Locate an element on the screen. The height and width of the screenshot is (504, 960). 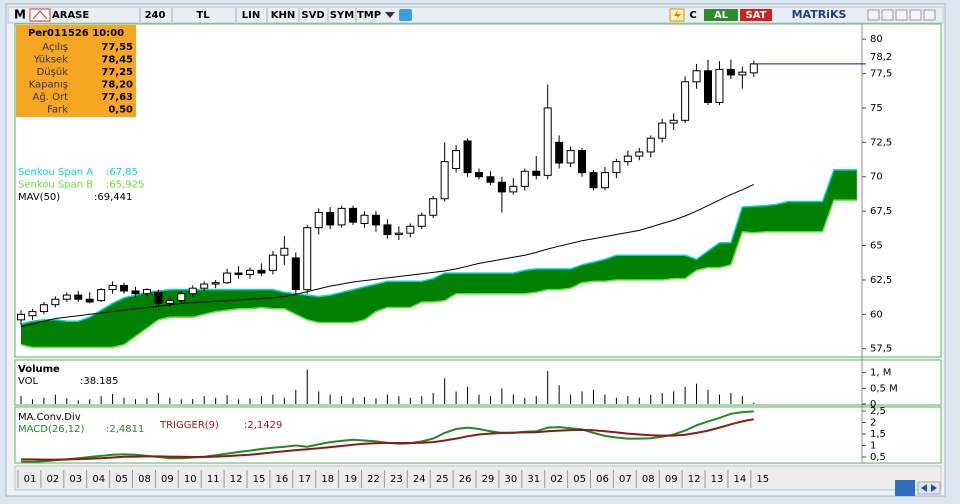
x-tick-label: 03 is located at coordinates (75, 479).